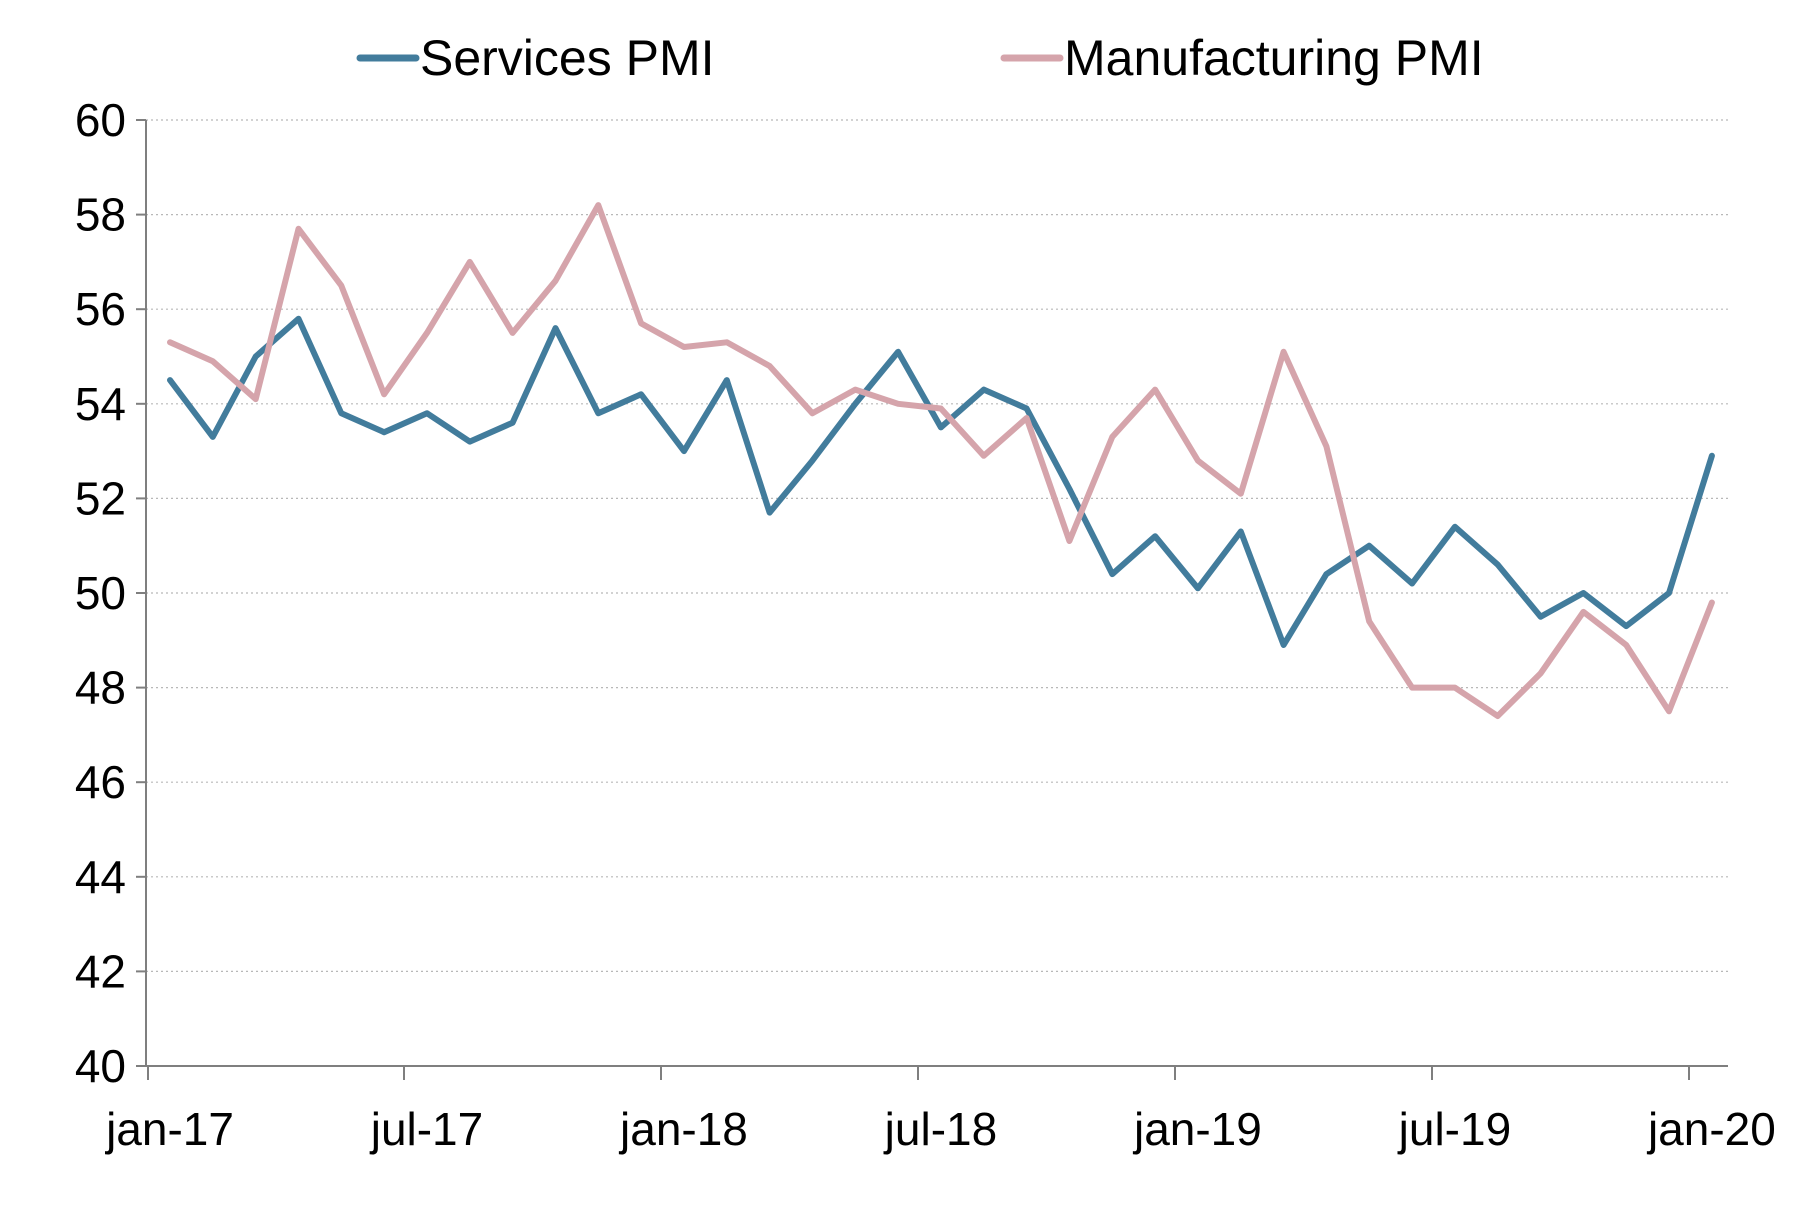 This screenshot has width=1806, height=1209. I want to click on y-tick-label: 56, so click(100, 309).